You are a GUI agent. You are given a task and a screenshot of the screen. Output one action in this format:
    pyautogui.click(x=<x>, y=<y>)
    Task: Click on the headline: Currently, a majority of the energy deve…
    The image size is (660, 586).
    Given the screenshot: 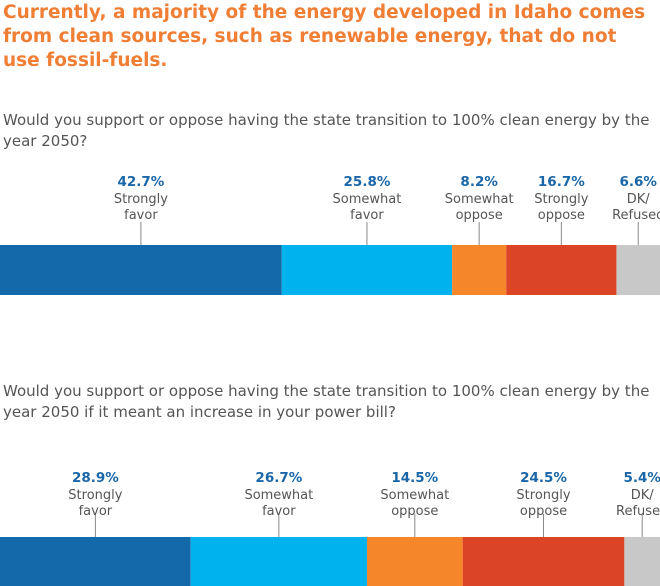 What is the action you would take?
    pyautogui.click(x=324, y=36)
    